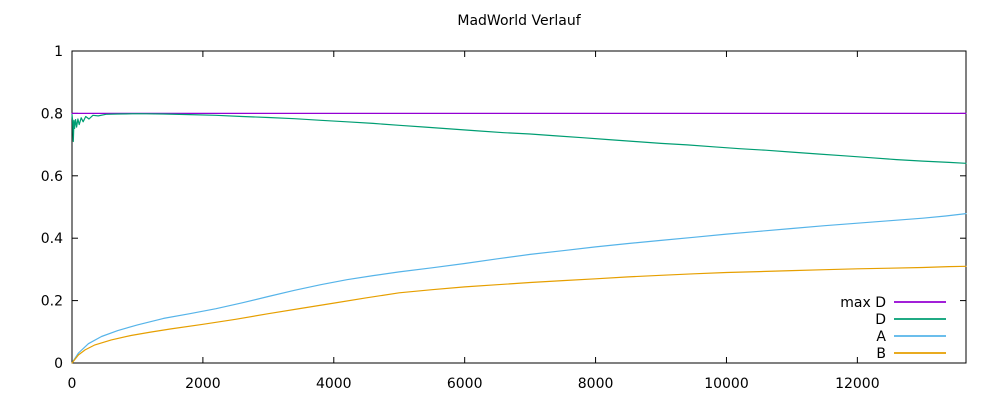  What do you see at coordinates (519, 138) in the screenshot?
I see `series-line-d` at bounding box center [519, 138].